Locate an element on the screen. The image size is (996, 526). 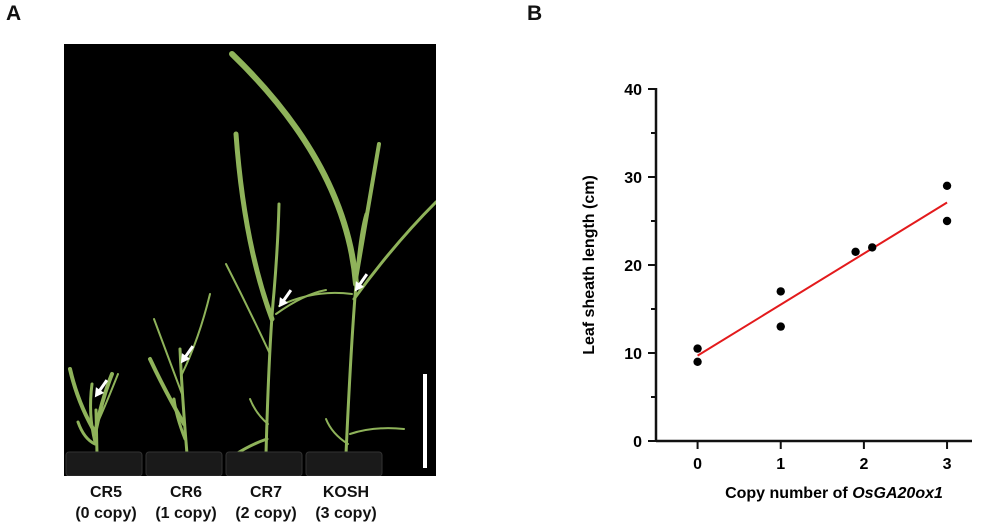
x-axis-label: Copy number of OsGA20ox1 is located at coordinates (834, 493).